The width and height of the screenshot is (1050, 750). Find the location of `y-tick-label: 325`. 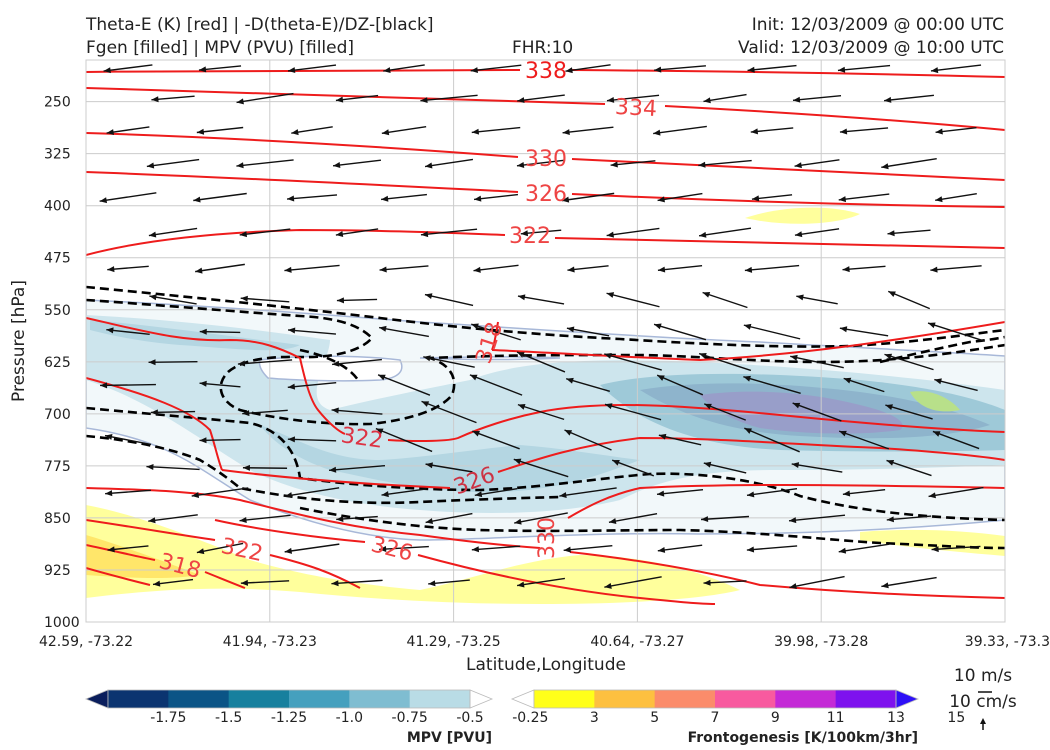

y-tick-label: 325 is located at coordinates (57, 155).